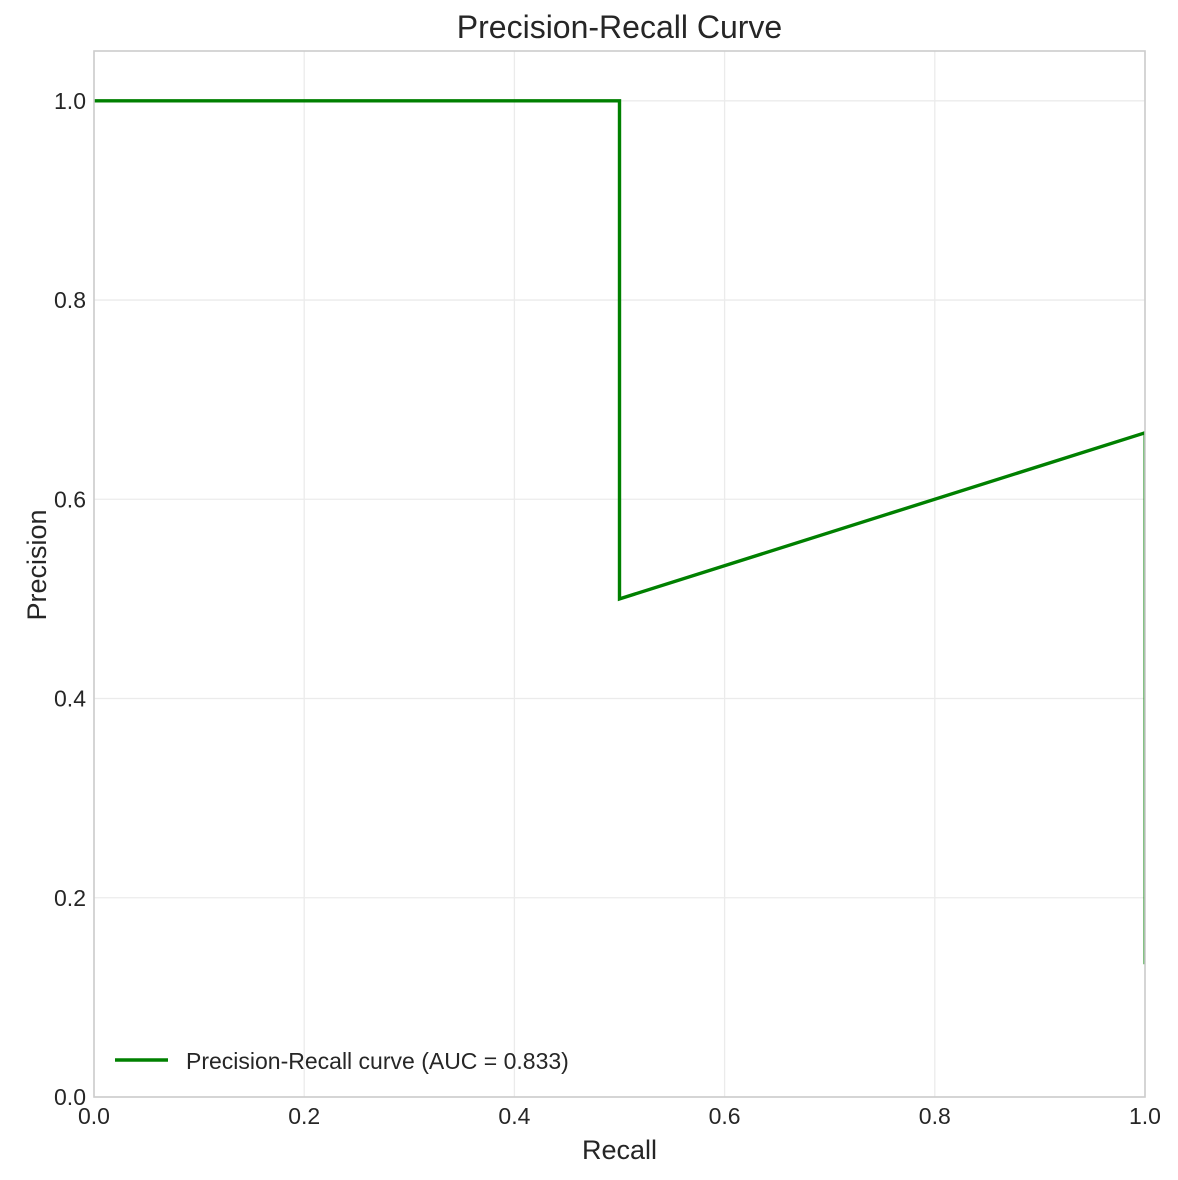 The height and width of the screenshot is (1180, 1178). What do you see at coordinates (70, 599) in the screenshot?
I see `y-axis-ticks: 0.0 0.2 0.4 0.6 0.8 1.0` at bounding box center [70, 599].